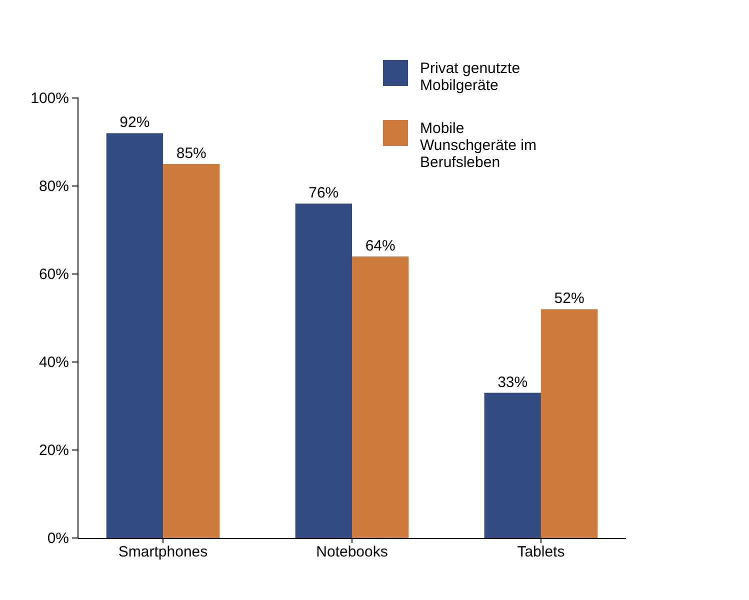 This screenshot has height=600, width=749. I want to click on y-tick-label: 100%, so click(49, 98).